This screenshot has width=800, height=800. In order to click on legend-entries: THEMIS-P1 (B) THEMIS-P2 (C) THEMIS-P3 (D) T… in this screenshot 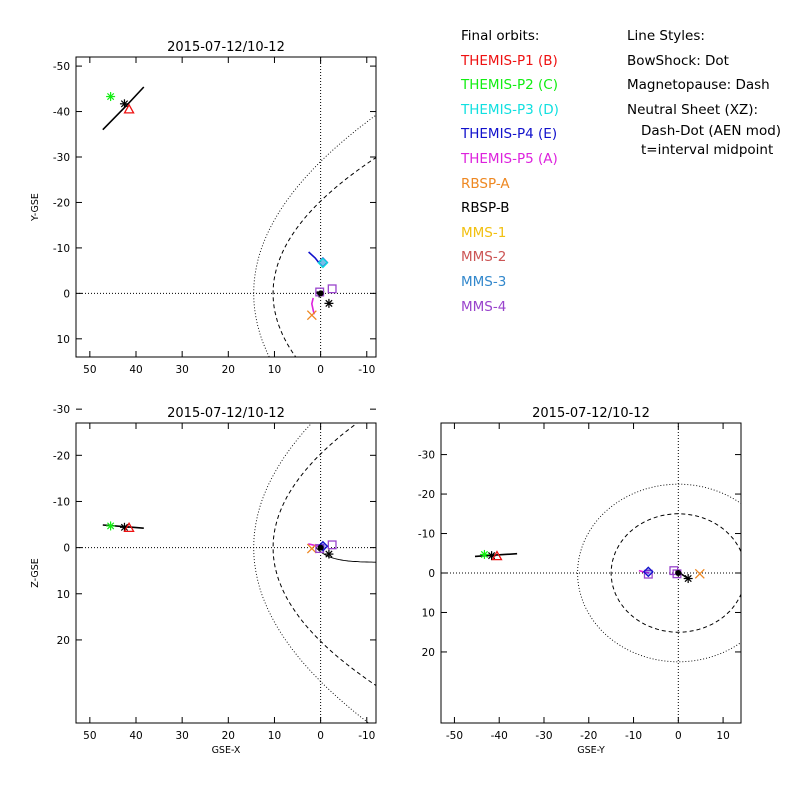, I will do `click(510, 182)`.